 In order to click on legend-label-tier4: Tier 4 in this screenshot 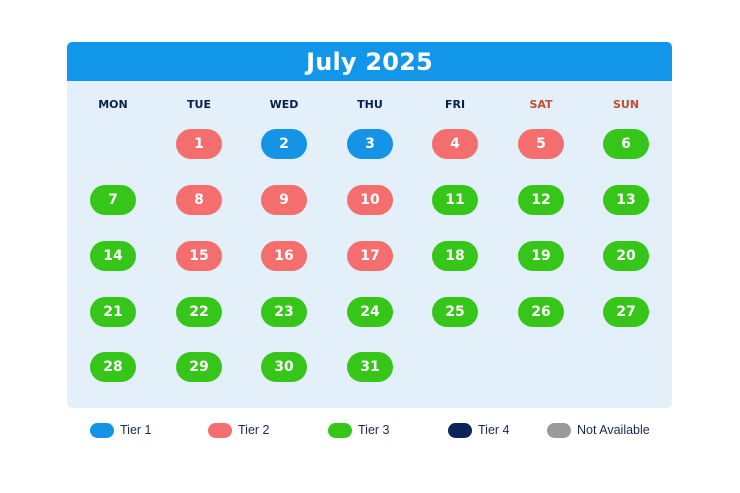, I will do `click(494, 430)`.